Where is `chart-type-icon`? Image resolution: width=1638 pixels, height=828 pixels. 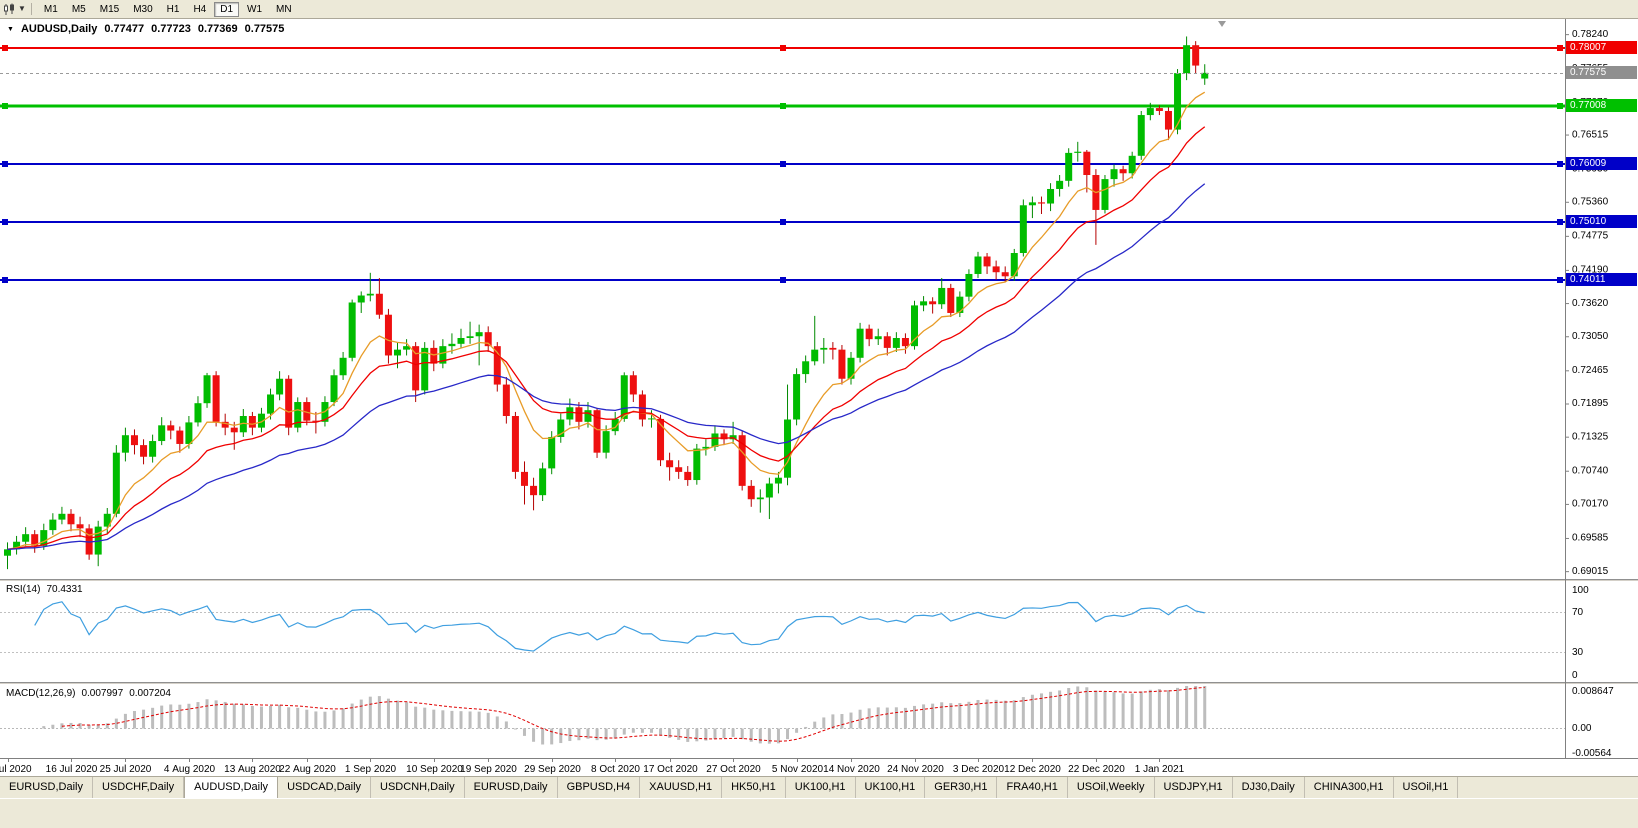 chart-type-icon is located at coordinates (10, 9).